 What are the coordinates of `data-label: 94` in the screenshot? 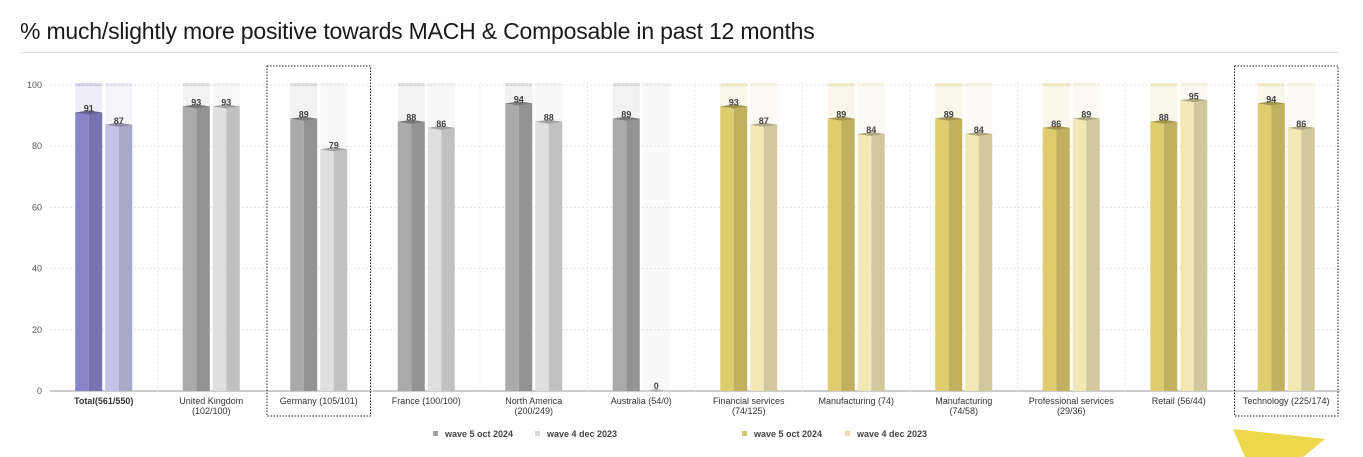 It's located at (1271, 99).